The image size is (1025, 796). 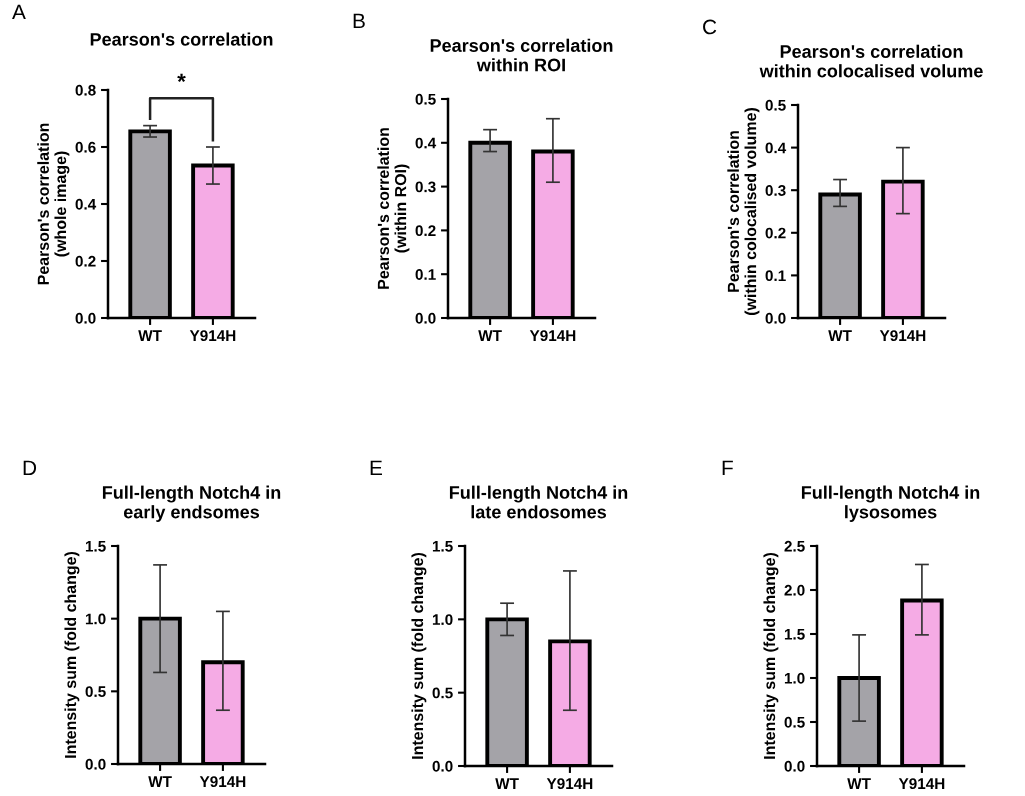 I want to click on y-axis-title: Pearson's correlation (within ROI), so click(x=393, y=208).